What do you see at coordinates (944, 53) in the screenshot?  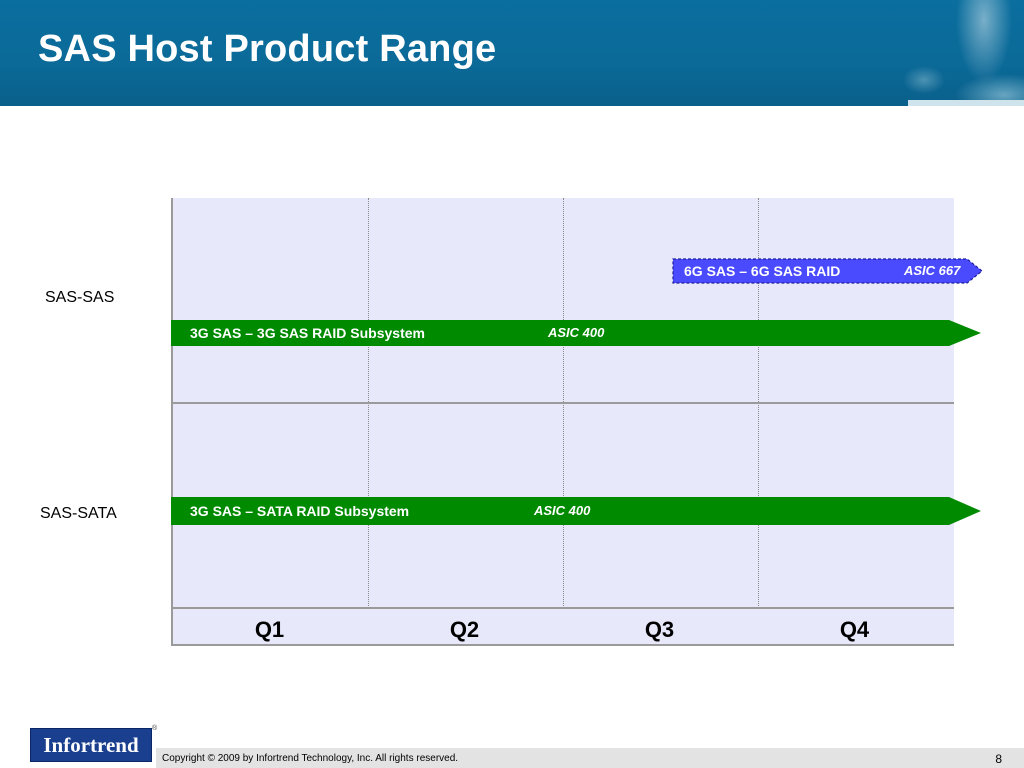 I see `decorative-water-image` at bounding box center [944, 53].